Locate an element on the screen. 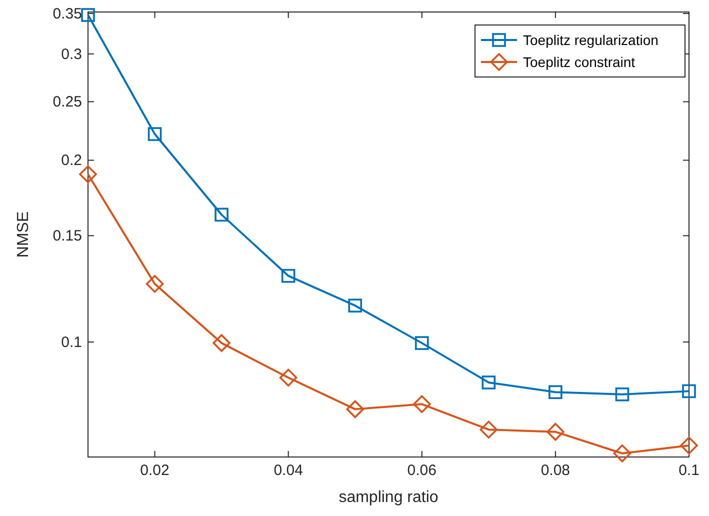 The width and height of the screenshot is (709, 516). y-tick-label: 0.1 is located at coordinates (71, 343).